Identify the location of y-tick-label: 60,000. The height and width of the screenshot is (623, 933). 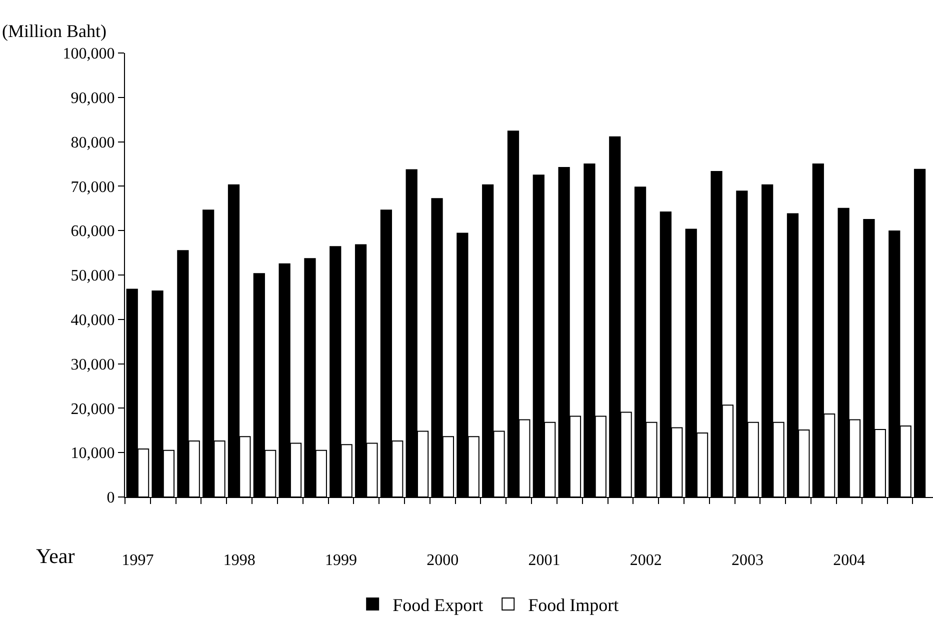
(92, 231).